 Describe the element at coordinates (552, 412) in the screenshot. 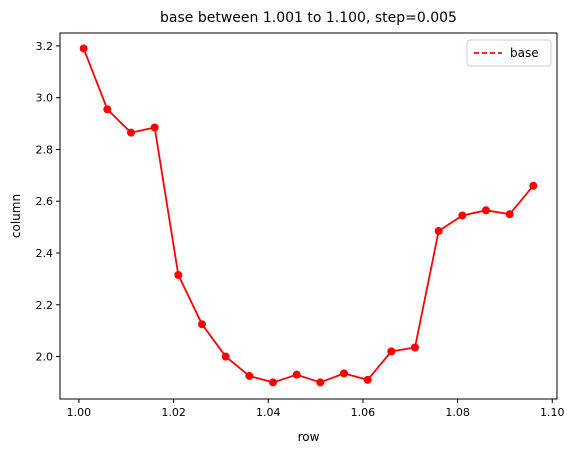

I see `x-tick-label: 1.10` at that location.